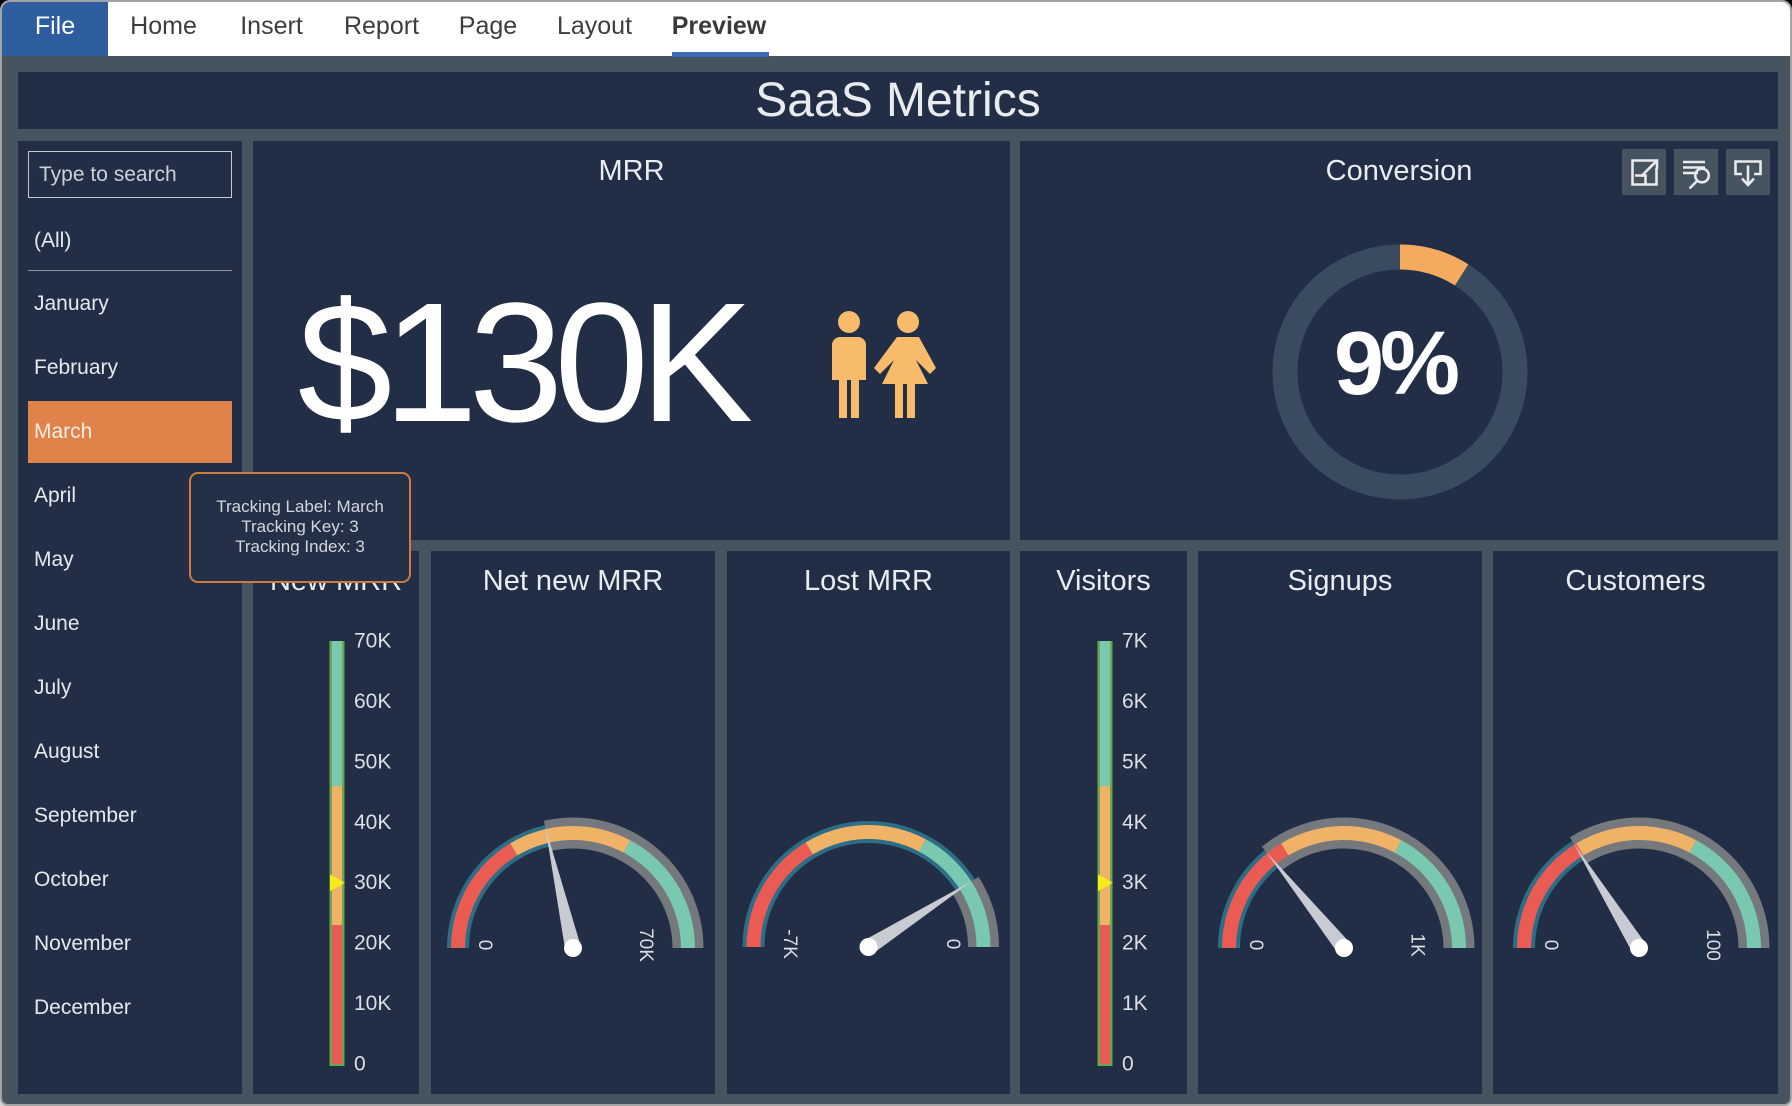 This screenshot has width=1792, height=1106. Describe the element at coordinates (1135, 943) in the screenshot. I see `svg-text: 2K` at that location.